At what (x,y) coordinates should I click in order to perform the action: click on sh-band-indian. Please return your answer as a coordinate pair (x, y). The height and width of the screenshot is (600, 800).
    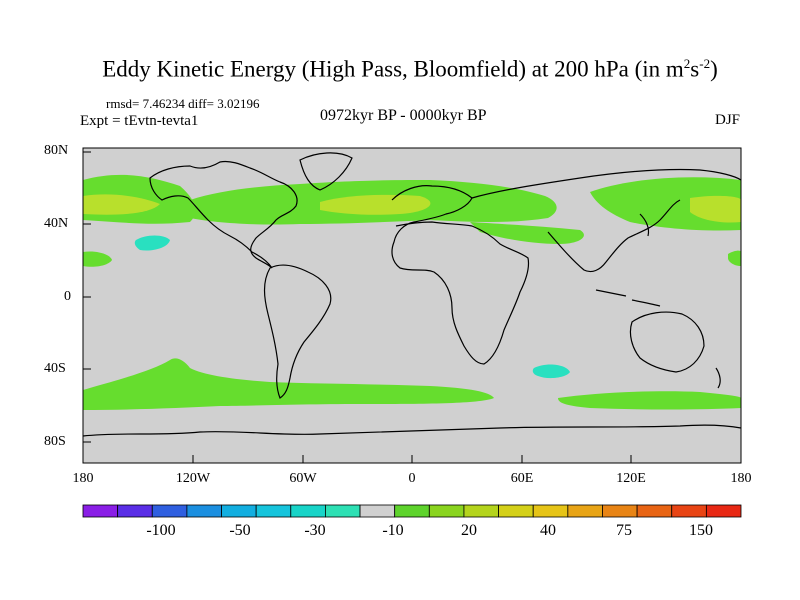
    Looking at the image, I should click on (649, 400).